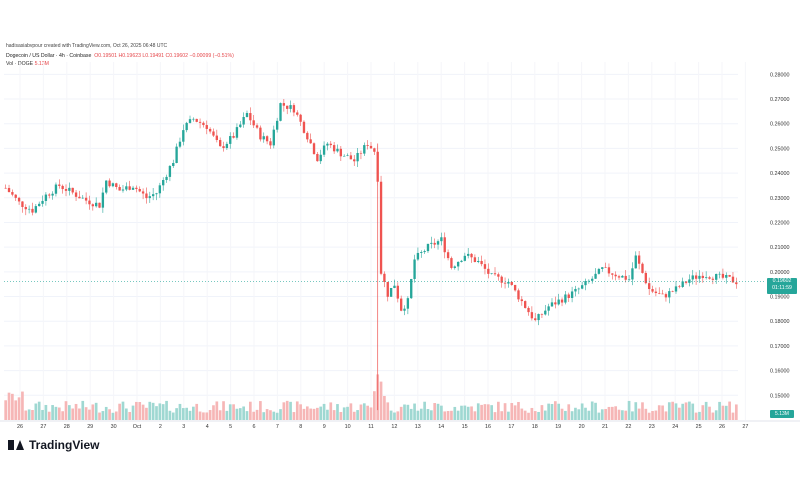  Describe the element at coordinates (780, 322) in the screenshot. I see `y-tick-label: 0.18000` at that location.